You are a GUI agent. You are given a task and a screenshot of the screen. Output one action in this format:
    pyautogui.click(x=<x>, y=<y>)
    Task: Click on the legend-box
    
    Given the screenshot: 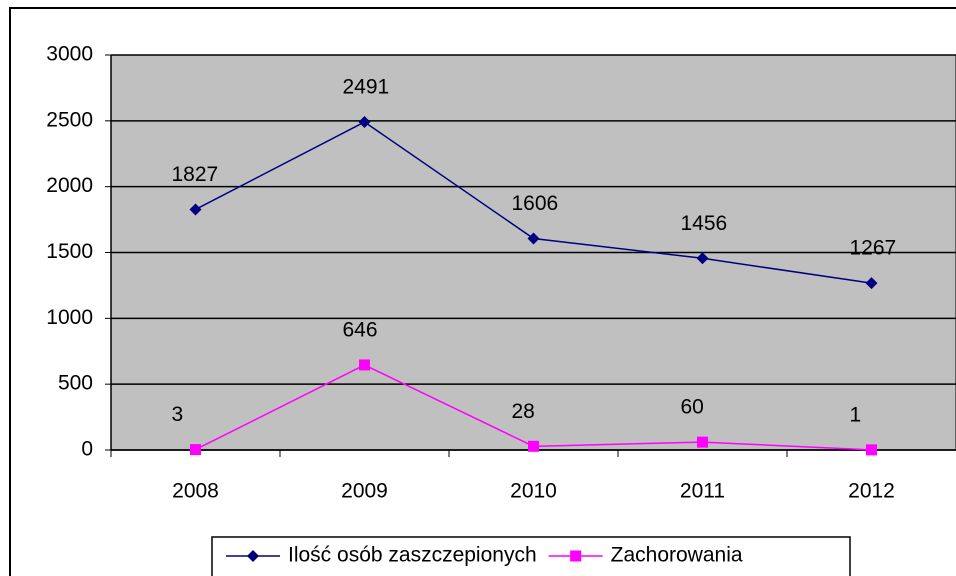 What is the action you would take?
    pyautogui.click(x=531, y=556)
    